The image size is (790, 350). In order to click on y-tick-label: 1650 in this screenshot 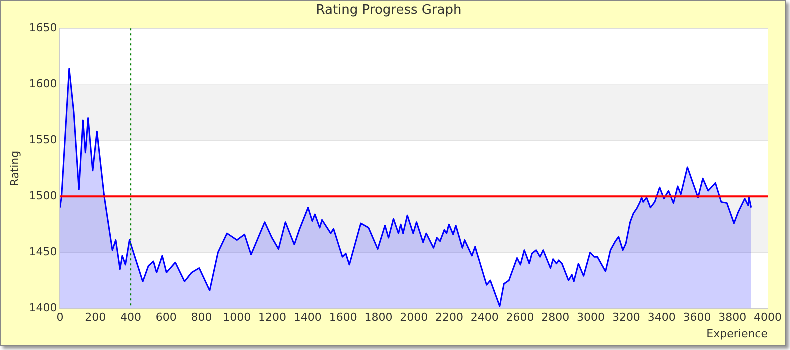, I will do `click(43, 27)`.